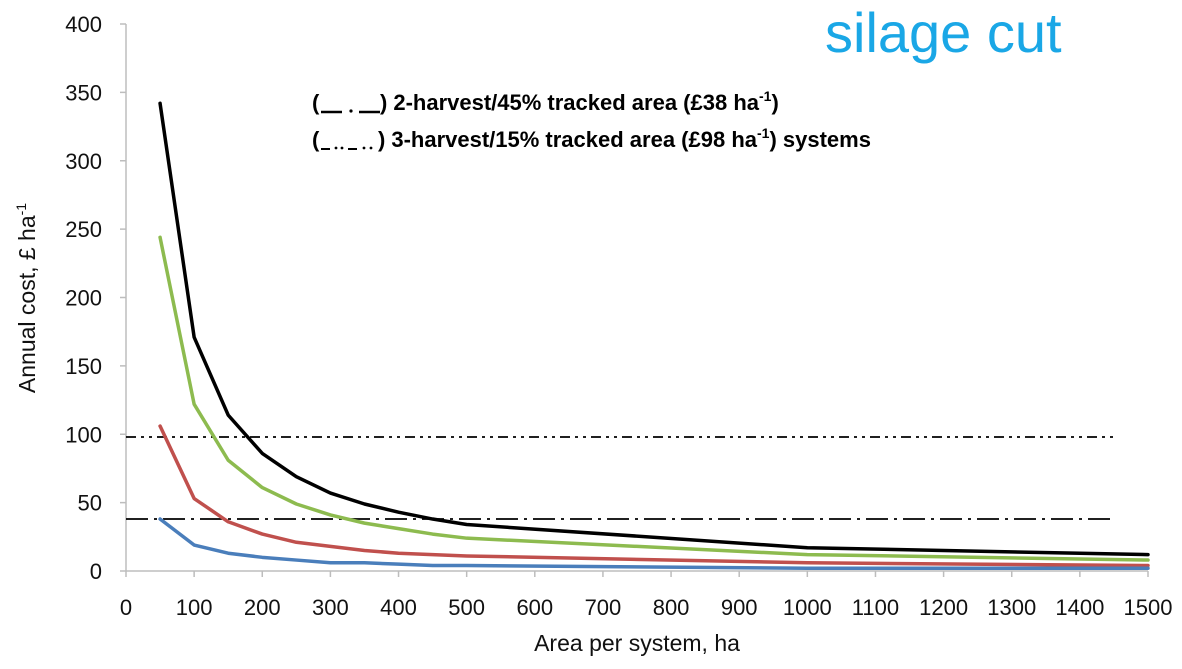 The width and height of the screenshot is (1182, 669). I want to click on x-tick-label: 500, so click(466, 607).